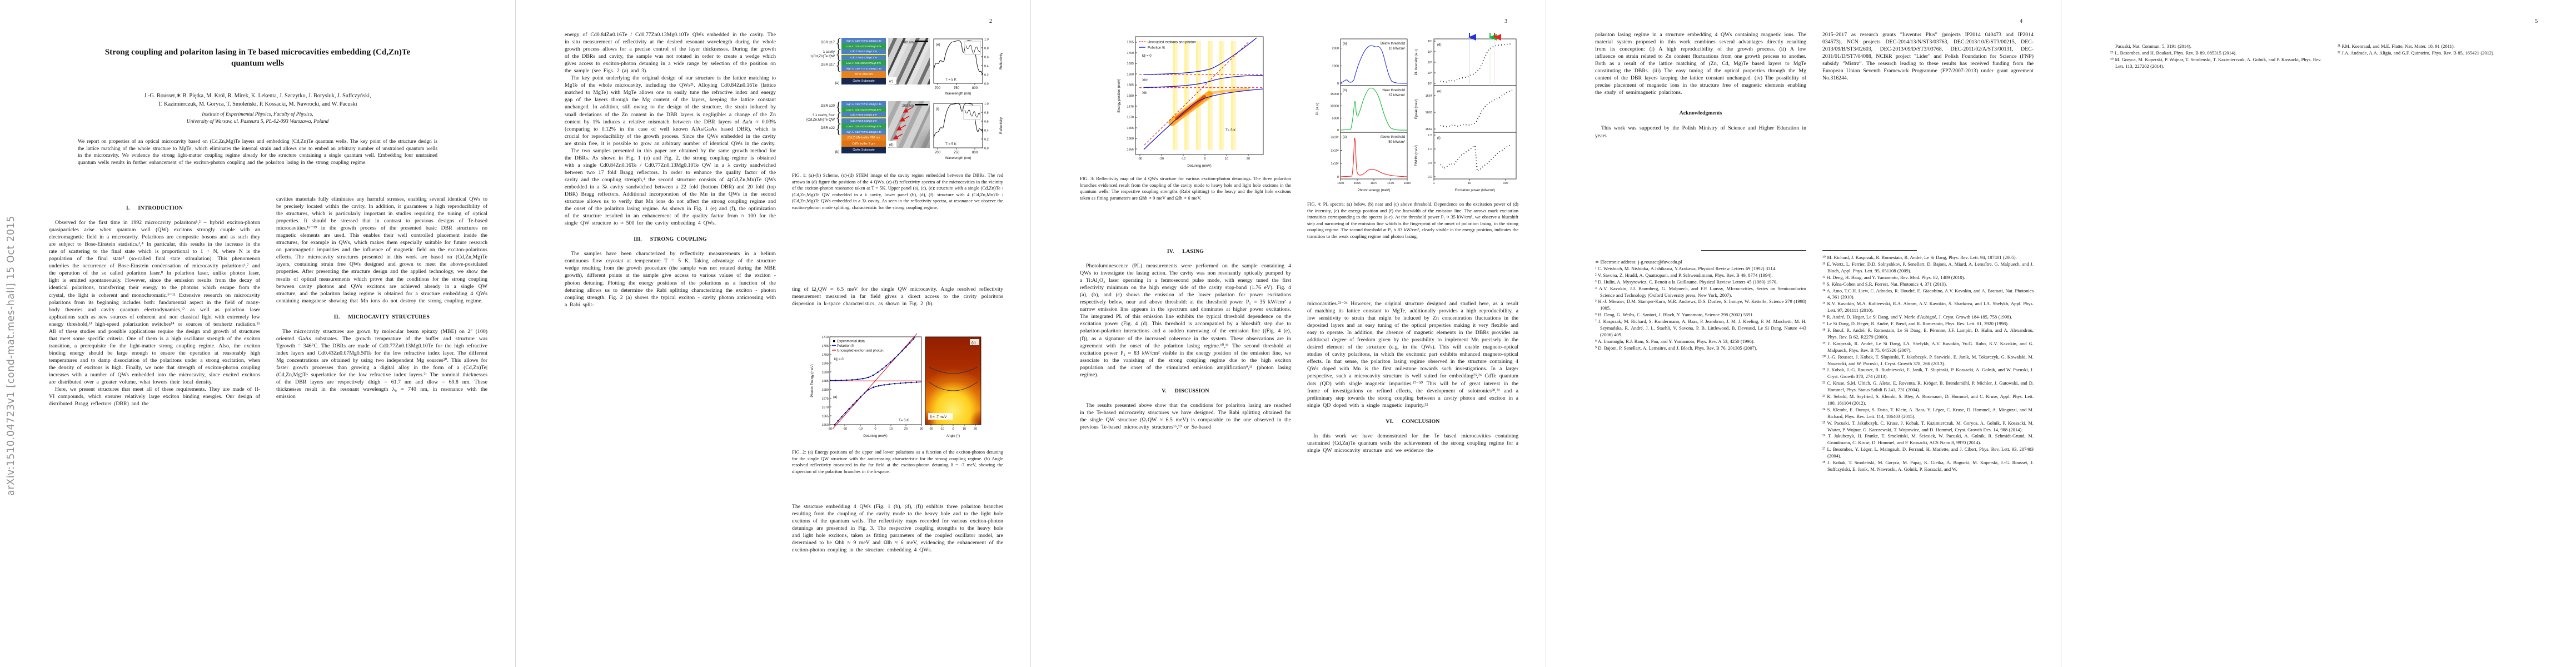 This screenshot has height=667, width=2576. Describe the element at coordinates (1416, 109) in the screenshot. I see `axis-label-epeak: Epeak (meV)` at that location.